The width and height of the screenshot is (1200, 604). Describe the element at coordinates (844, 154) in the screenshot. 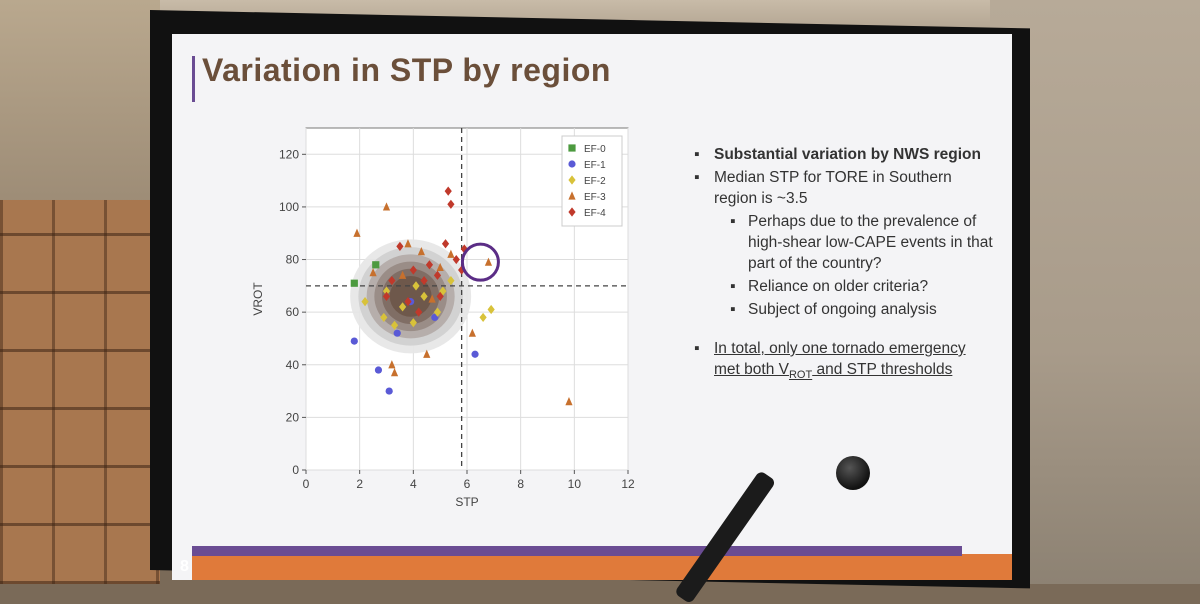

I see `bullet-item: Substantial variation by NWS region` at that location.